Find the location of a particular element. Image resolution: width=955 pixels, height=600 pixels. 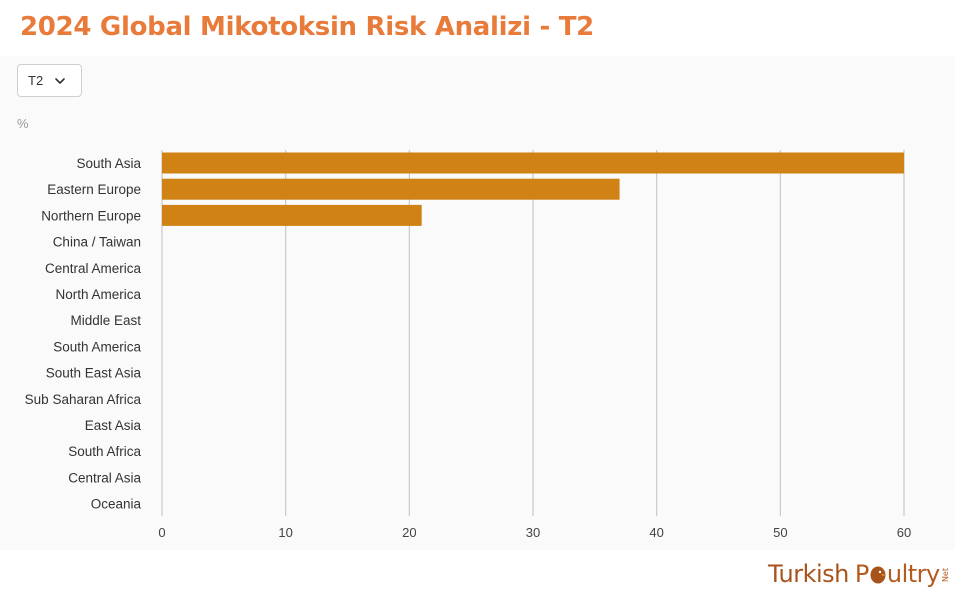

category-label-6: Middle East is located at coordinates (105, 320).